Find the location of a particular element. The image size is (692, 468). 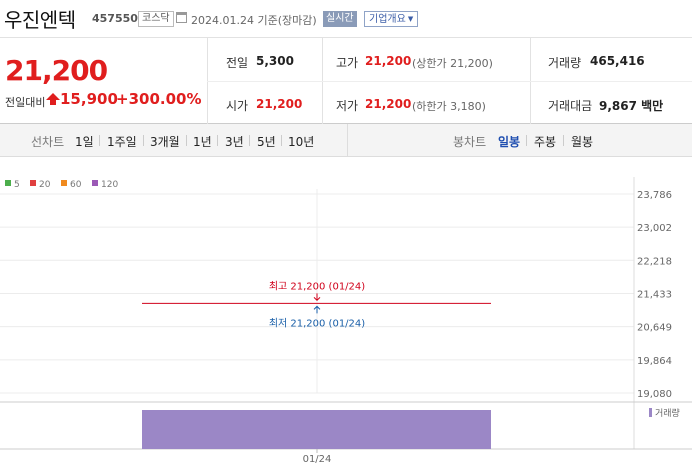

volume-legend-label: 거래량 is located at coordinates (667, 413).